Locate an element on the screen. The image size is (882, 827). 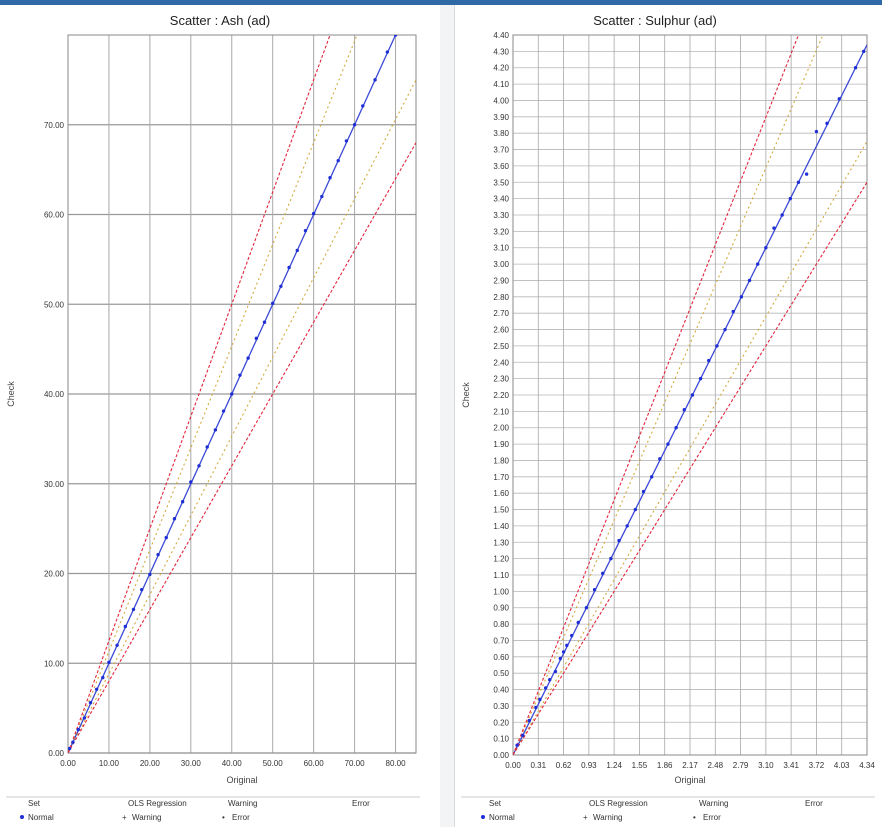
y-tick-label: 0.80 is located at coordinates (501, 624).